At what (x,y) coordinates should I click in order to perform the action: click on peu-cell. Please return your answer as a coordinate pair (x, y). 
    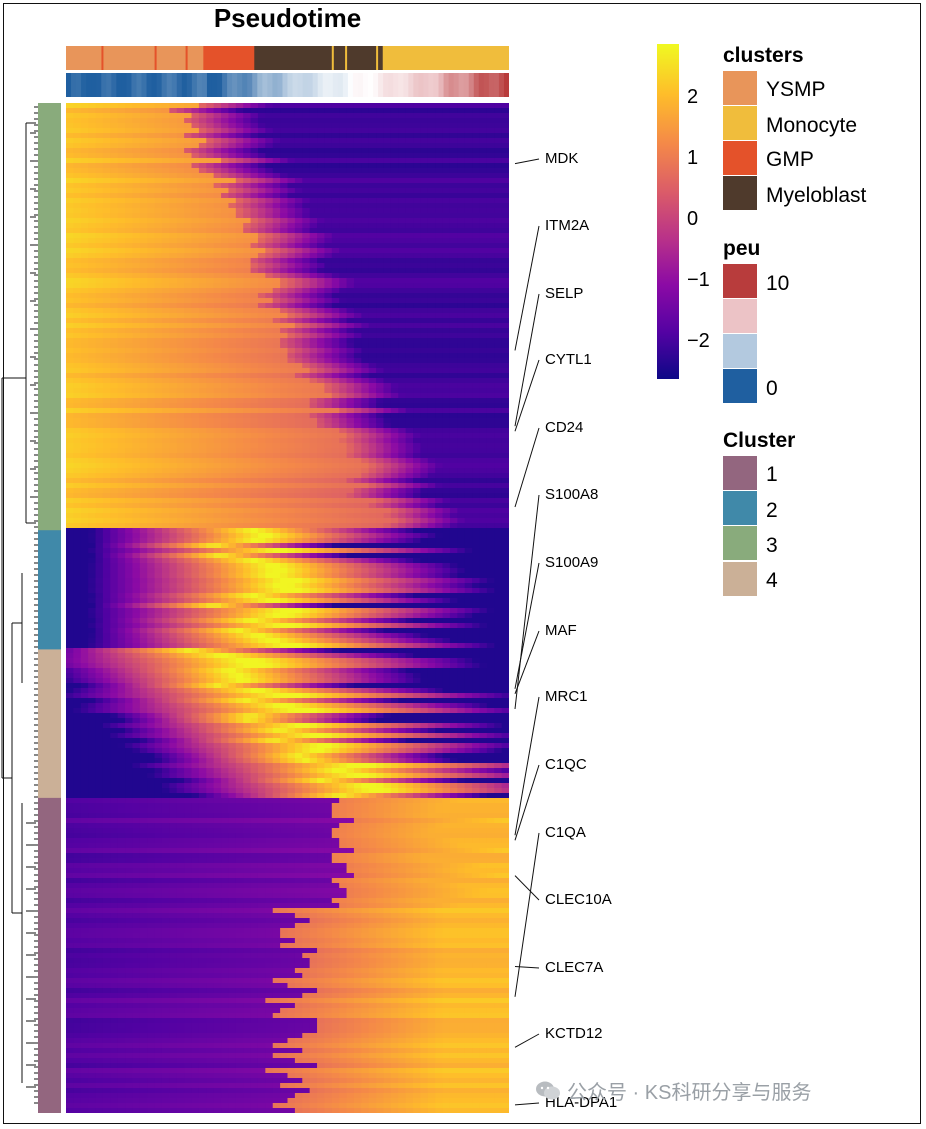
    Looking at the image, I should click on (386, 85).